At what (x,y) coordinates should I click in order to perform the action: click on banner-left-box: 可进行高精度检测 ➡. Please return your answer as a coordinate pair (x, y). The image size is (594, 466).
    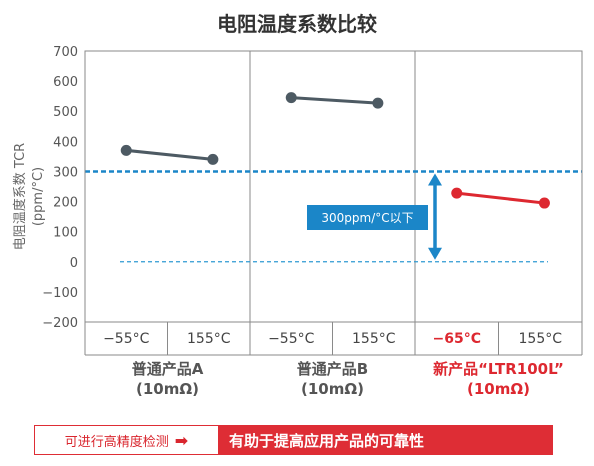
    Looking at the image, I should click on (126, 440).